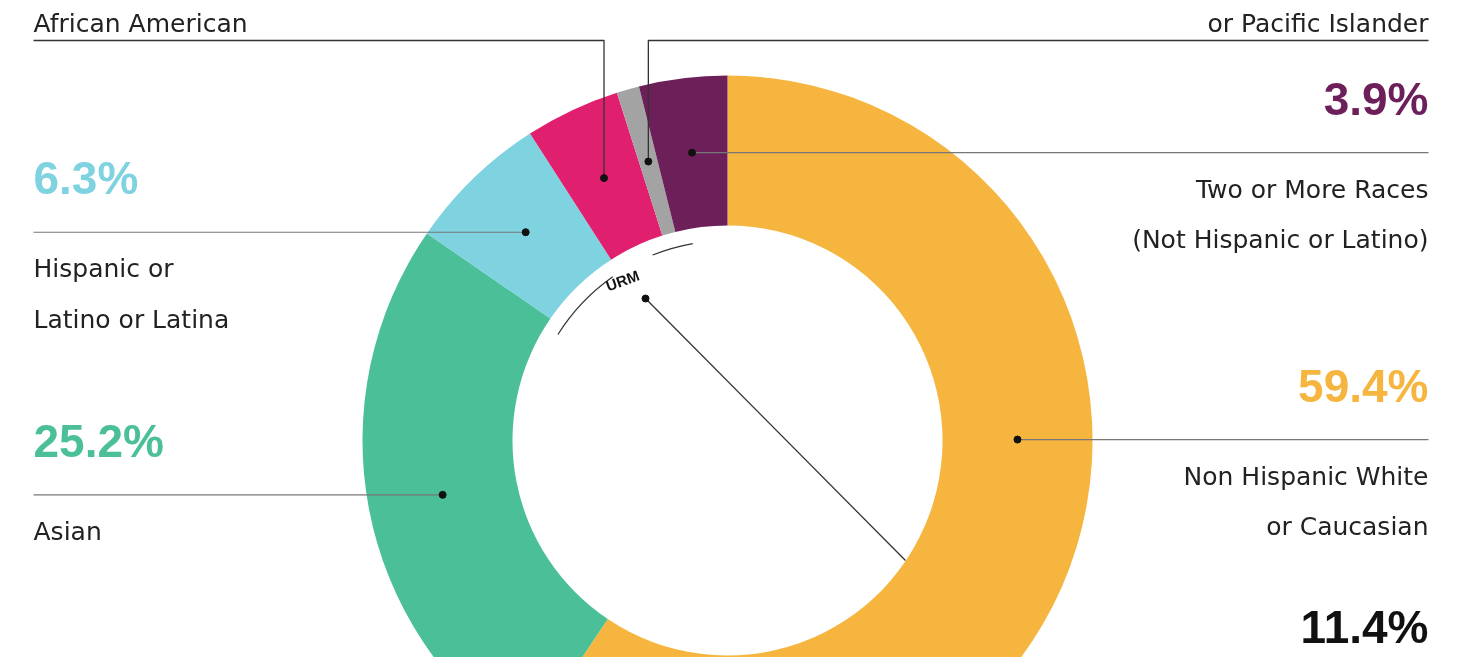  I want to click on text: URM, so click(622, 280).